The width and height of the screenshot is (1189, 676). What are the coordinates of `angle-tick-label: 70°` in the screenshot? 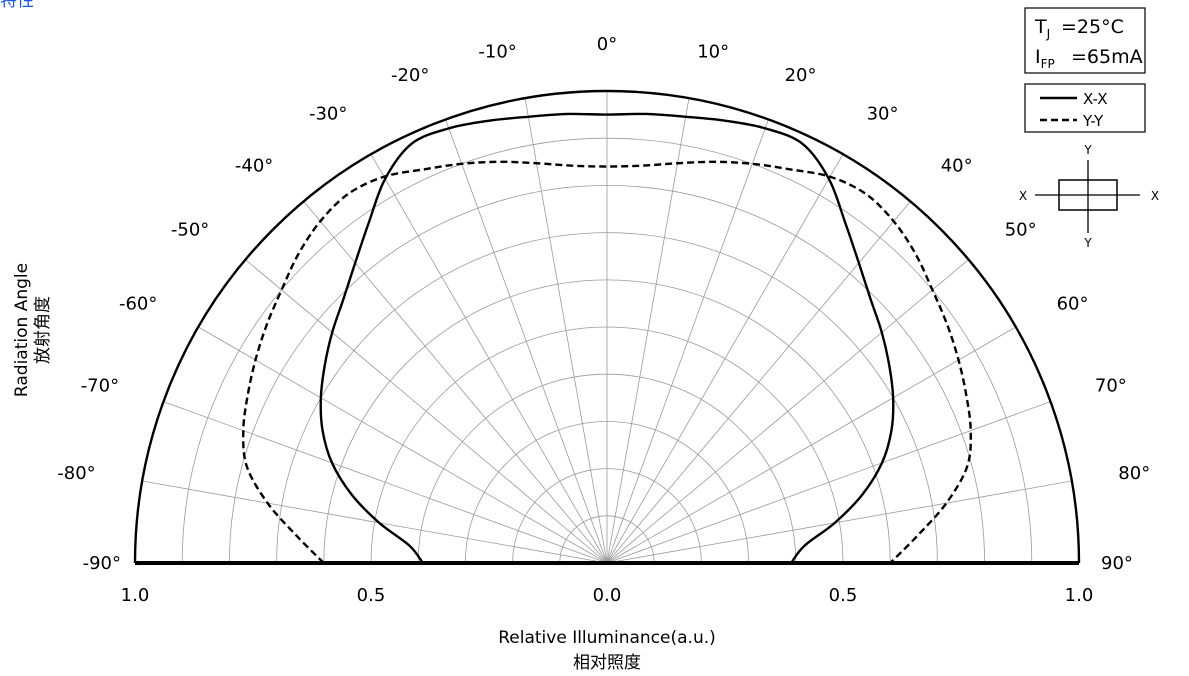 It's located at (1111, 385).